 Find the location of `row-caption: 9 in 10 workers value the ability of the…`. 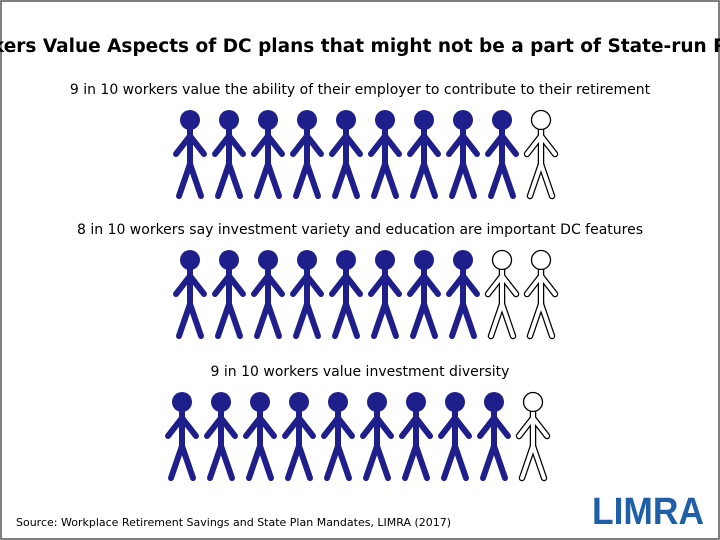

row-caption: 9 in 10 workers value the ability of the… is located at coordinates (360, 90).